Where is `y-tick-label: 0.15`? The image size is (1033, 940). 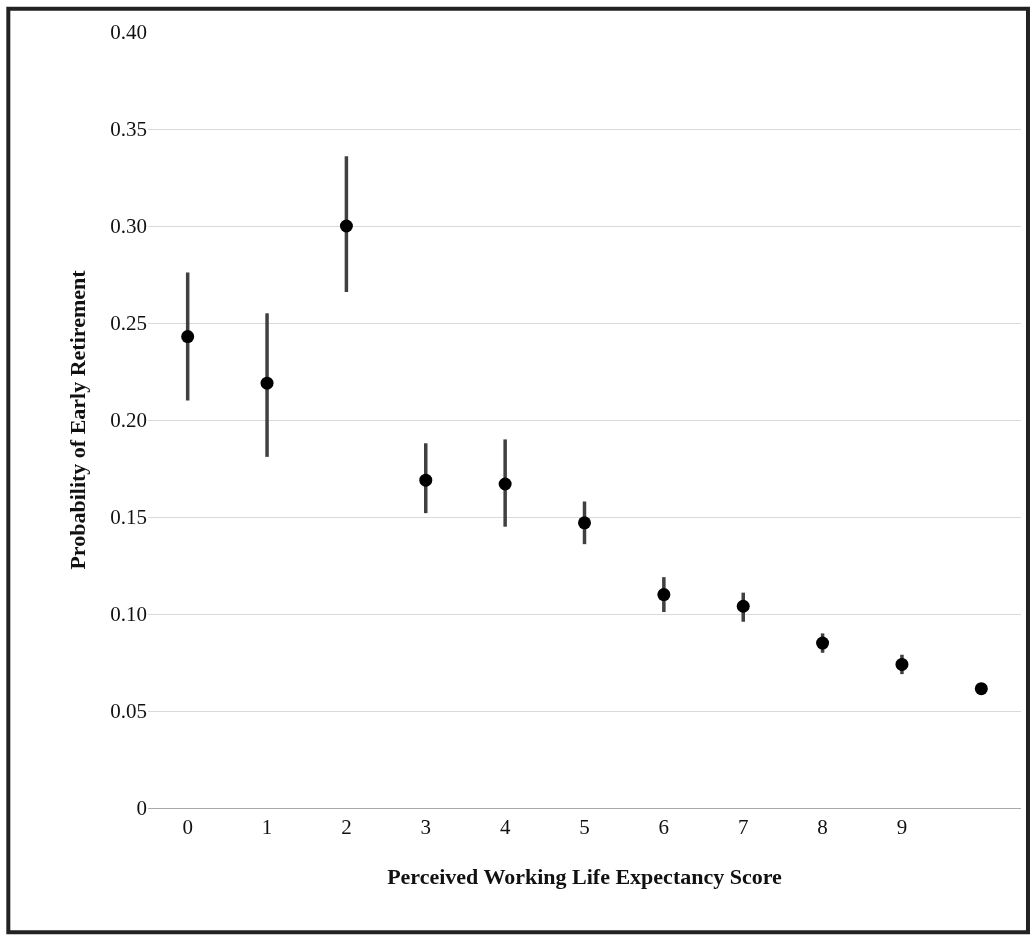 y-tick-label: 0.15 is located at coordinates (128, 517).